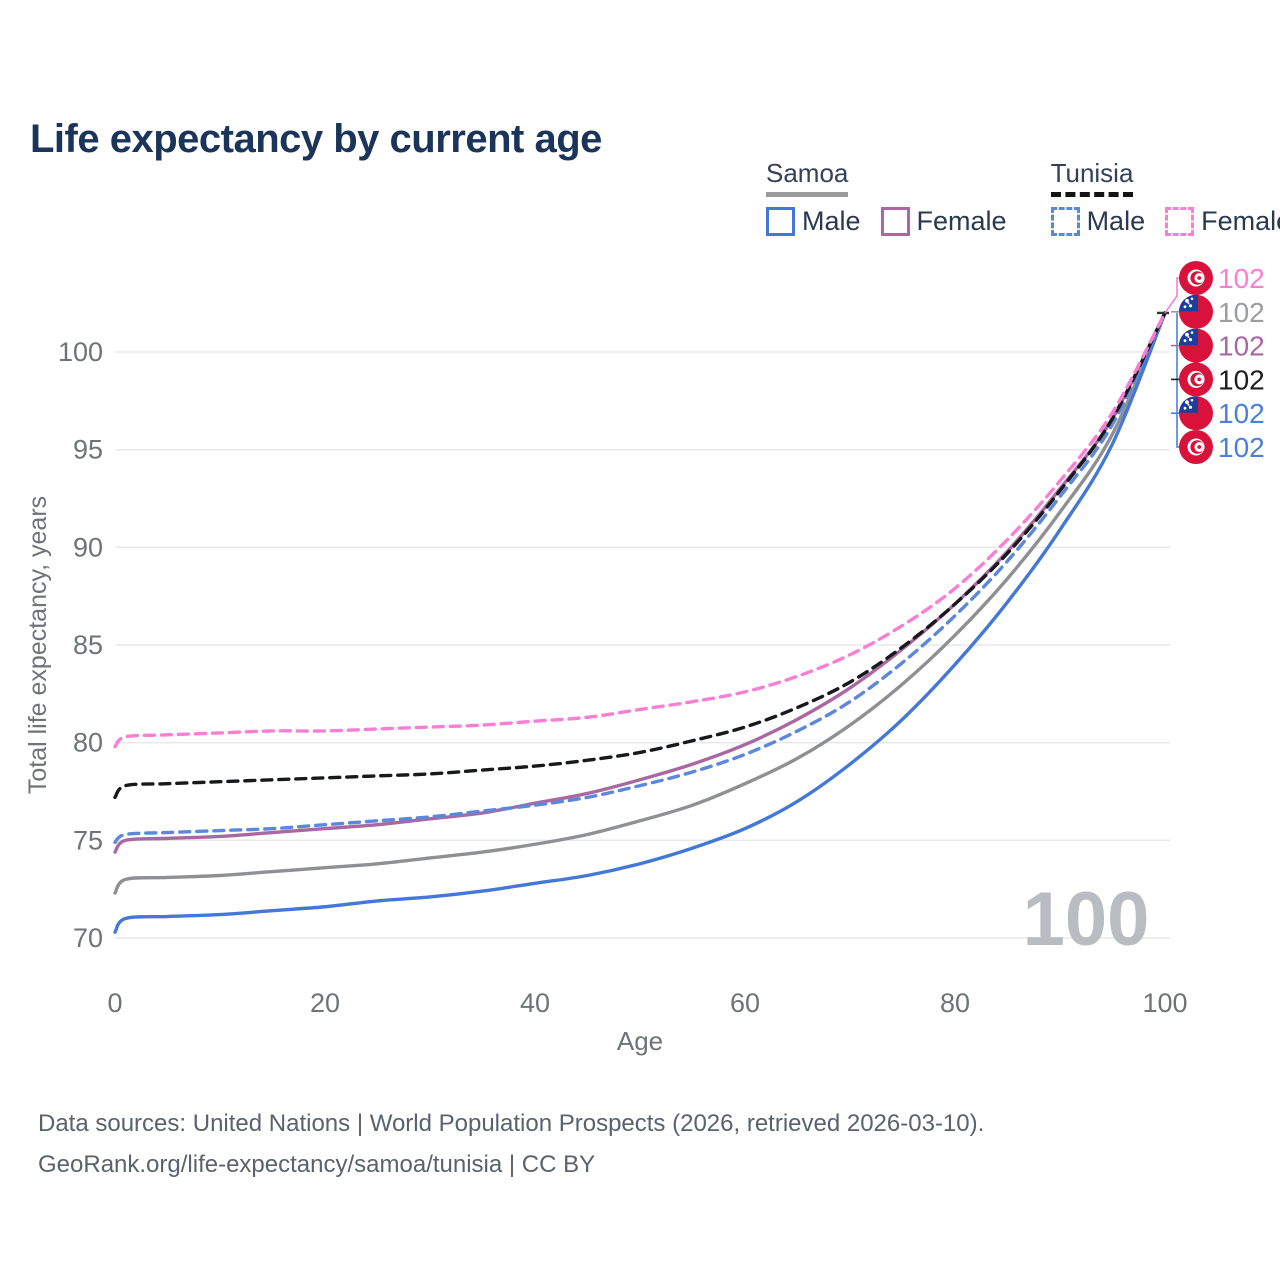 The height and width of the screenshot is (1280, 1280). Describe the element at coordinates (1241, 312) in the screenshot. I see `end-value-label-samoa-both: 102` at that location.